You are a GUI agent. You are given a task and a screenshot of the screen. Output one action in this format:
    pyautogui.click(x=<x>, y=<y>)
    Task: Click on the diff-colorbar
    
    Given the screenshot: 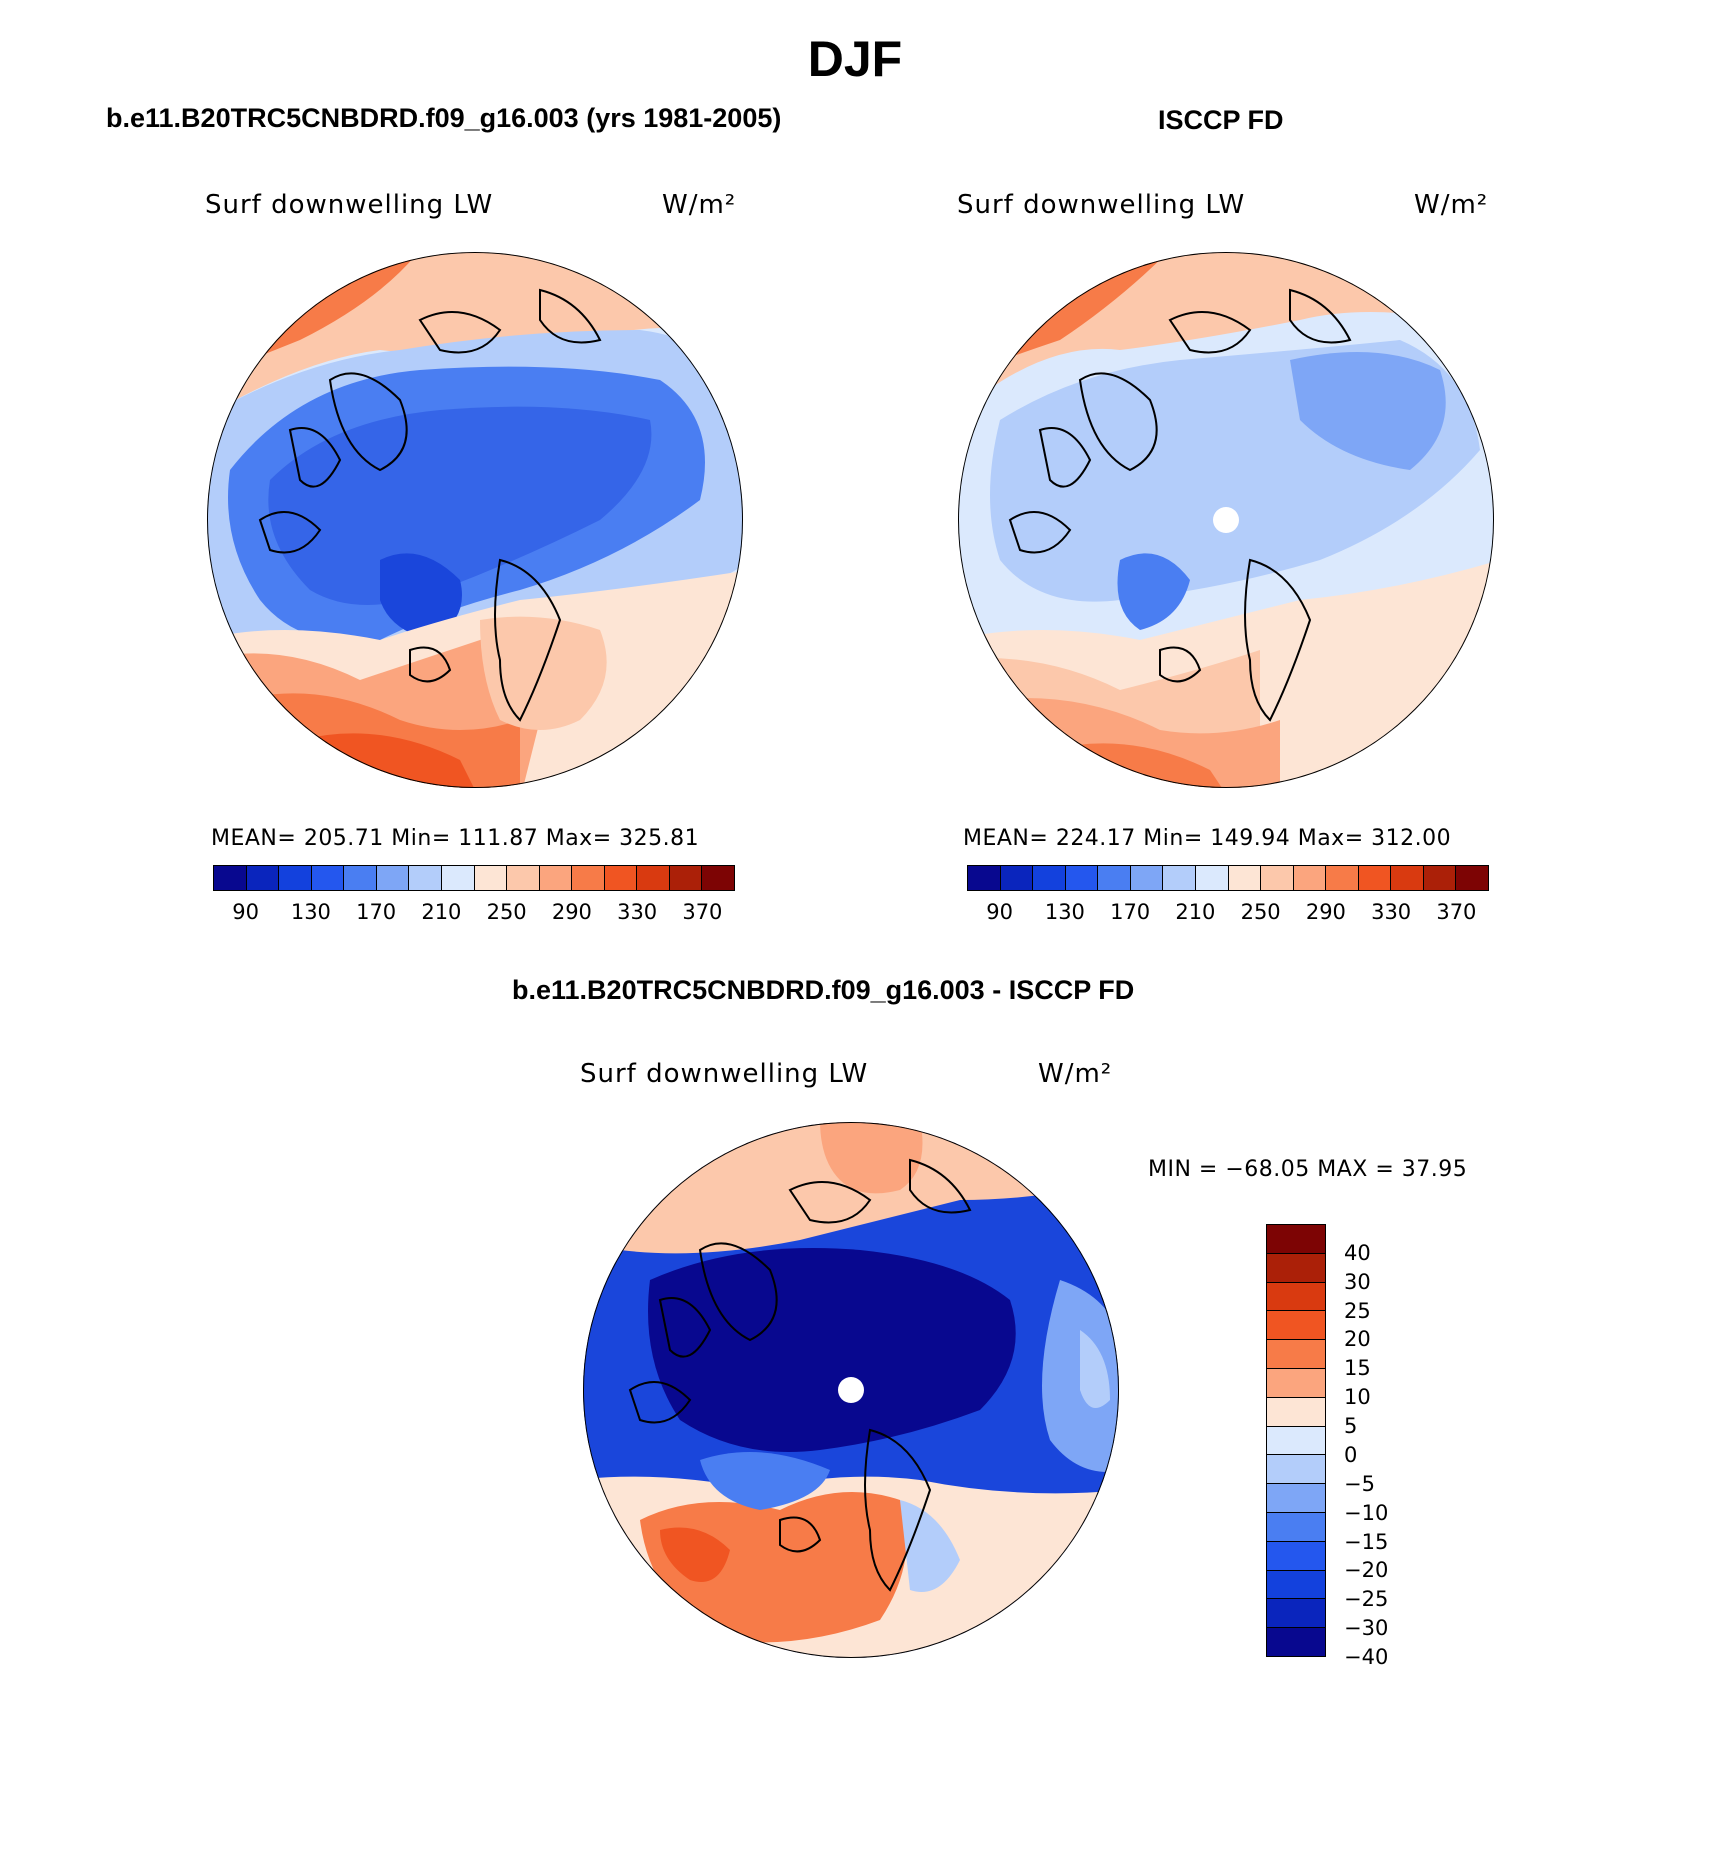 What is the action you would take?
    pyautogui.click(x=1296, y=1440)
    